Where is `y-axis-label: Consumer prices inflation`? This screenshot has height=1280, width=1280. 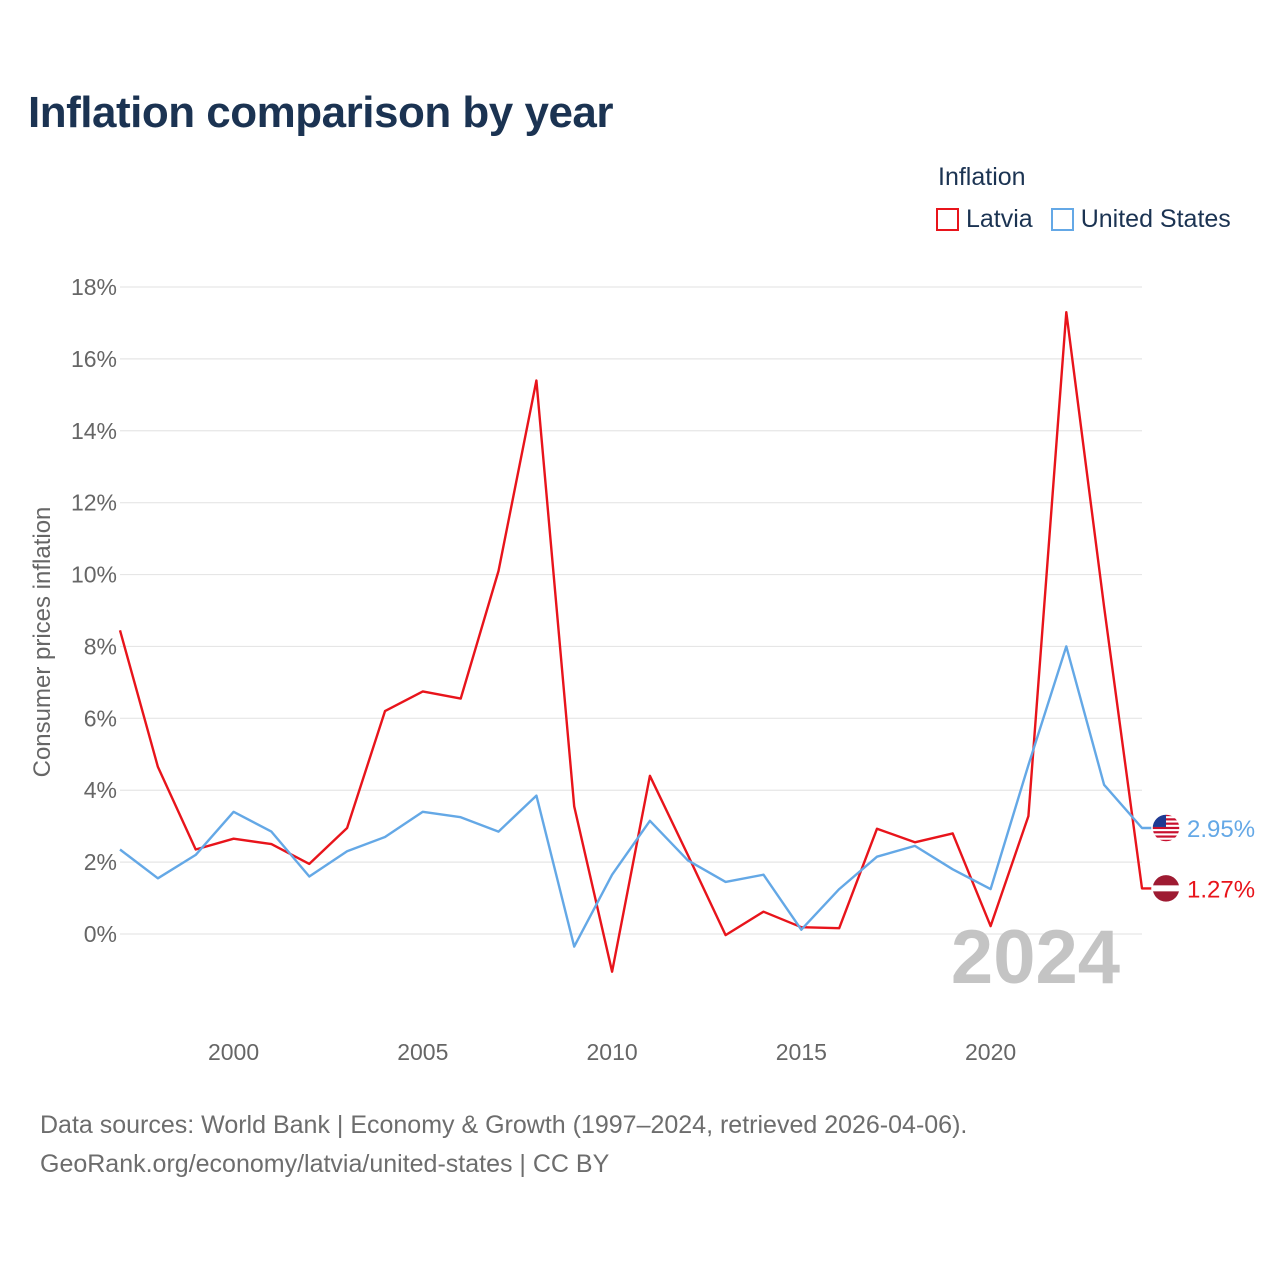 y-axis-label: Consumer prices inflation is located at coordinates (42, 642).